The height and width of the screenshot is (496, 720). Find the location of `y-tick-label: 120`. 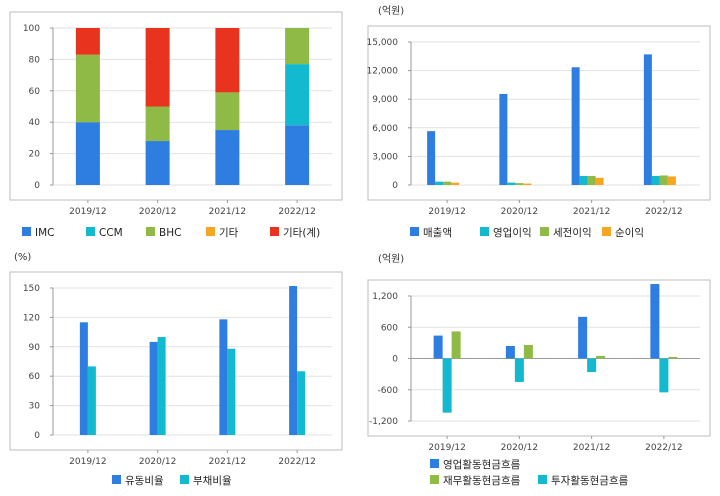

y-tick-label: 120 is located at coordinates (31, 318).